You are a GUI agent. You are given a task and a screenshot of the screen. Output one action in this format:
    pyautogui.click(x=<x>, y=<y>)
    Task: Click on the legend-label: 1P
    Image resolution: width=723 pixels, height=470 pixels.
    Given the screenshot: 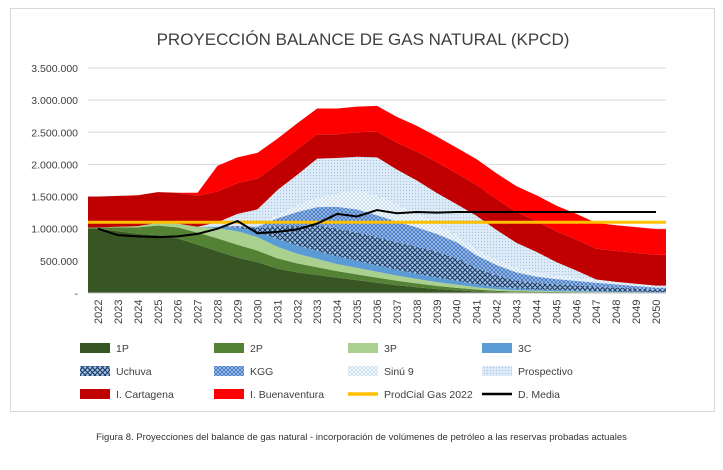 What is the action you would take?
    pyautogui.click(x=122, y=349)
    